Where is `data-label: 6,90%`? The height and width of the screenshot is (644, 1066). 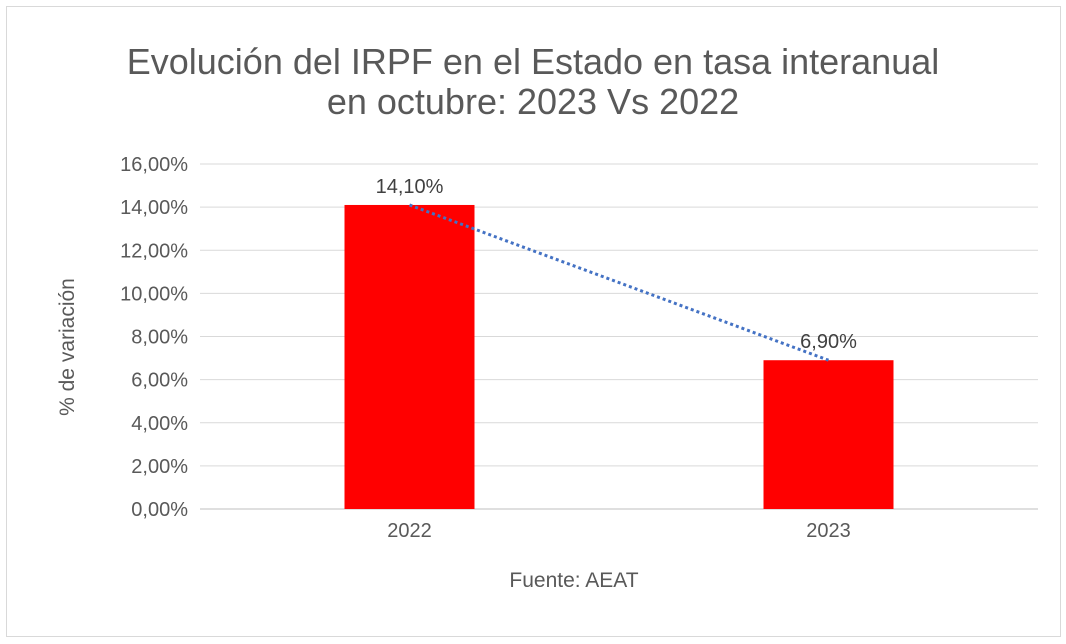
data-label: 6,90% is located at coordinates (828, 342).